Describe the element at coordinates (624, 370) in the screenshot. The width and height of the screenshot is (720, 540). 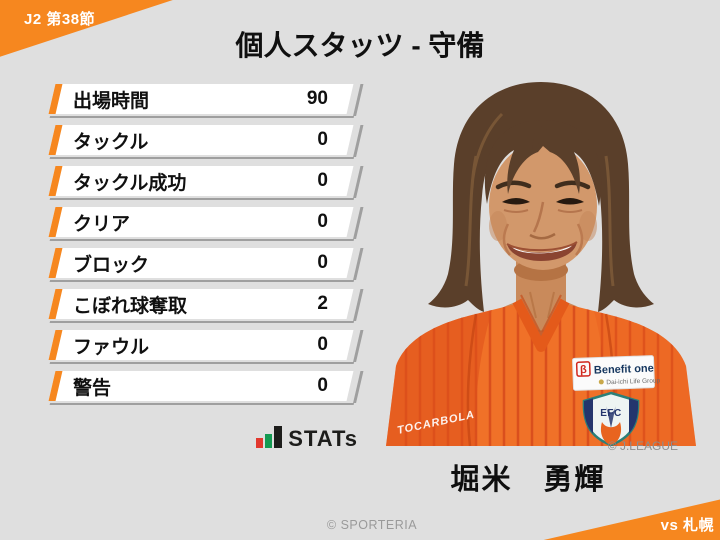
I see `sponsor-name: Benefit one` at that location.